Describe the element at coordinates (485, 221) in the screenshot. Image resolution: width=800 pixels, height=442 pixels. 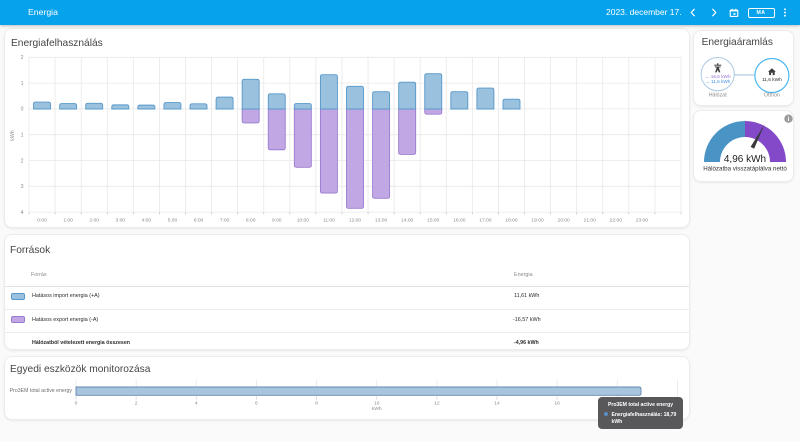
I see `svg-text: 17:00` at that location.